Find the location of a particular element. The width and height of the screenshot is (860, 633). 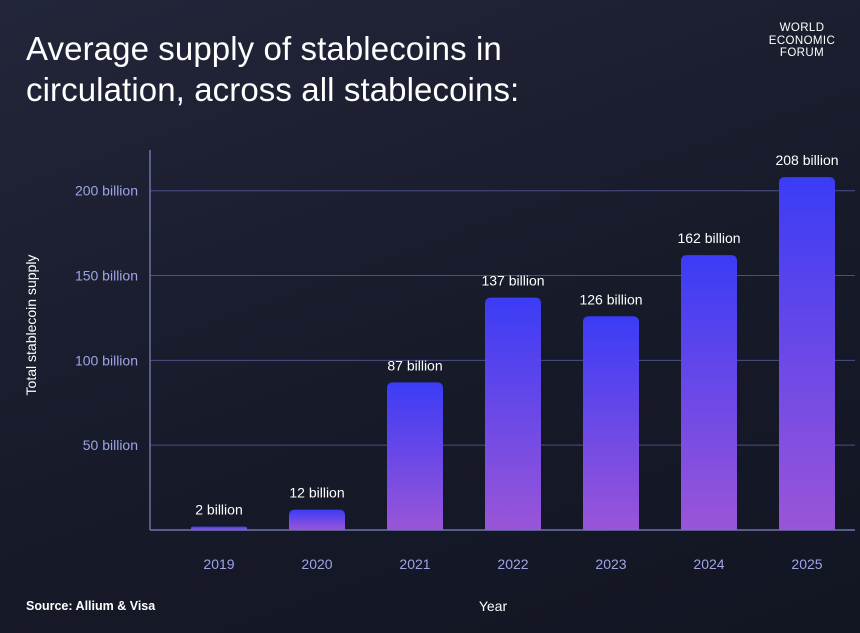

x-tick-label: 2022 is located at coordinates (512, 564).